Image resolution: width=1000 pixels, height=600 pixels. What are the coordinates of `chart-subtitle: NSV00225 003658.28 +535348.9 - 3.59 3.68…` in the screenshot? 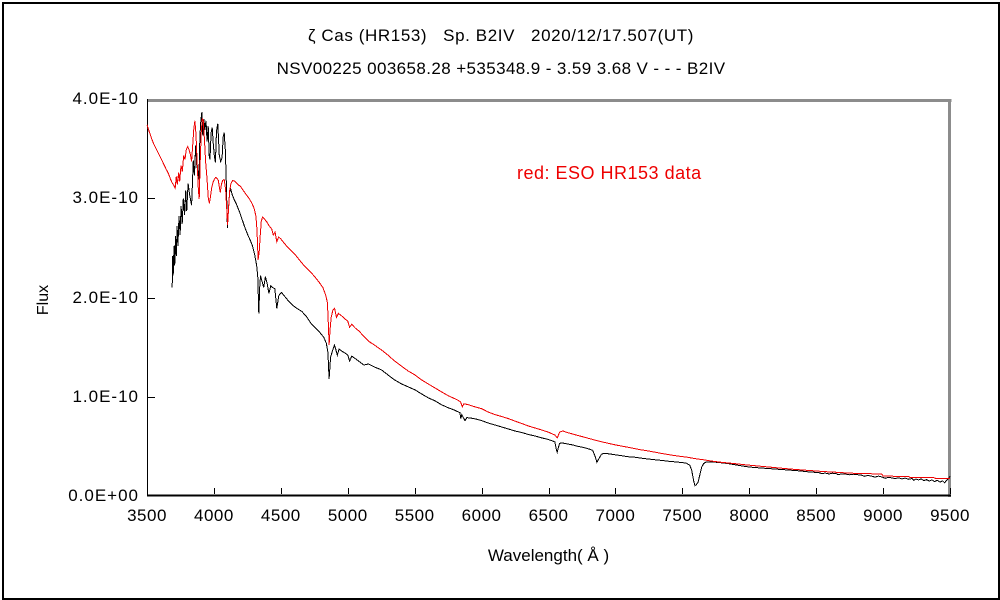 It's located at (501, 68).